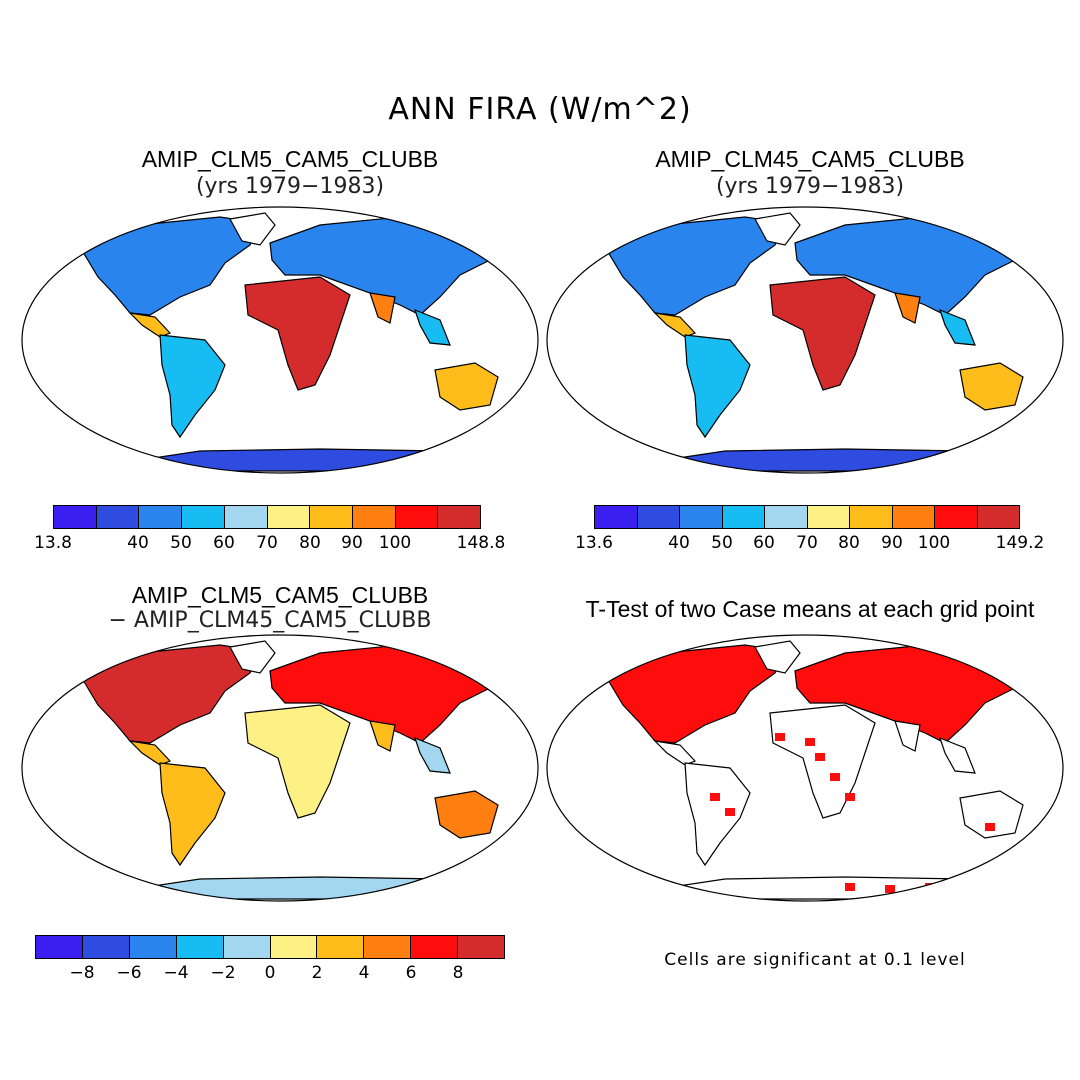  Describe the element at coordinates (594, 543) in the screenshot. I see `tick-min: 13.6` at that location.